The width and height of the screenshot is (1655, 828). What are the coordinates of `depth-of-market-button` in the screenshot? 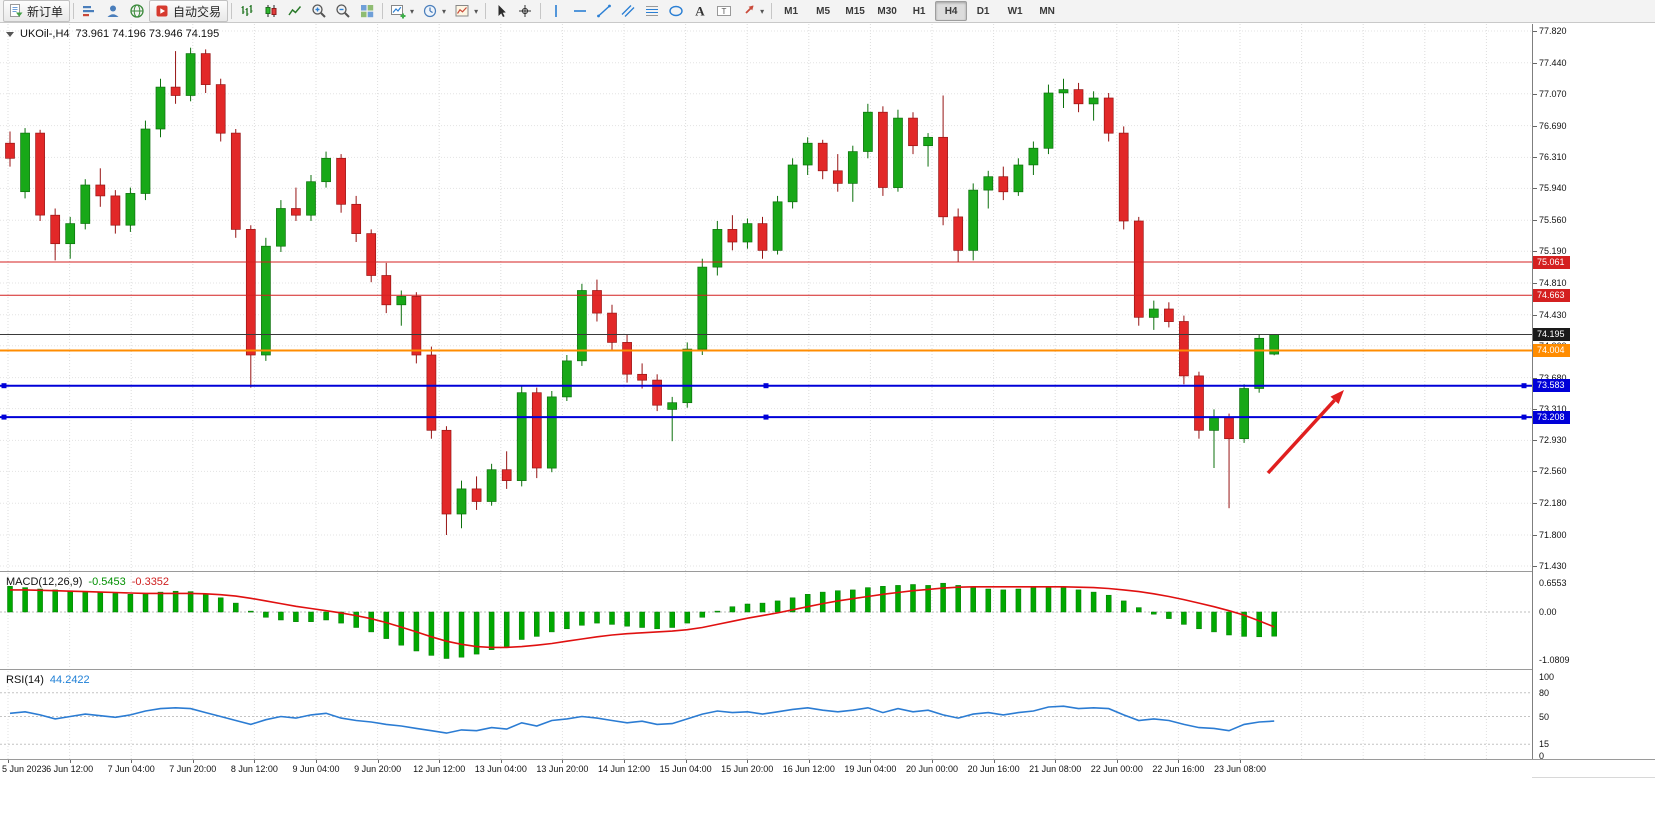 It's located at (89, 11).